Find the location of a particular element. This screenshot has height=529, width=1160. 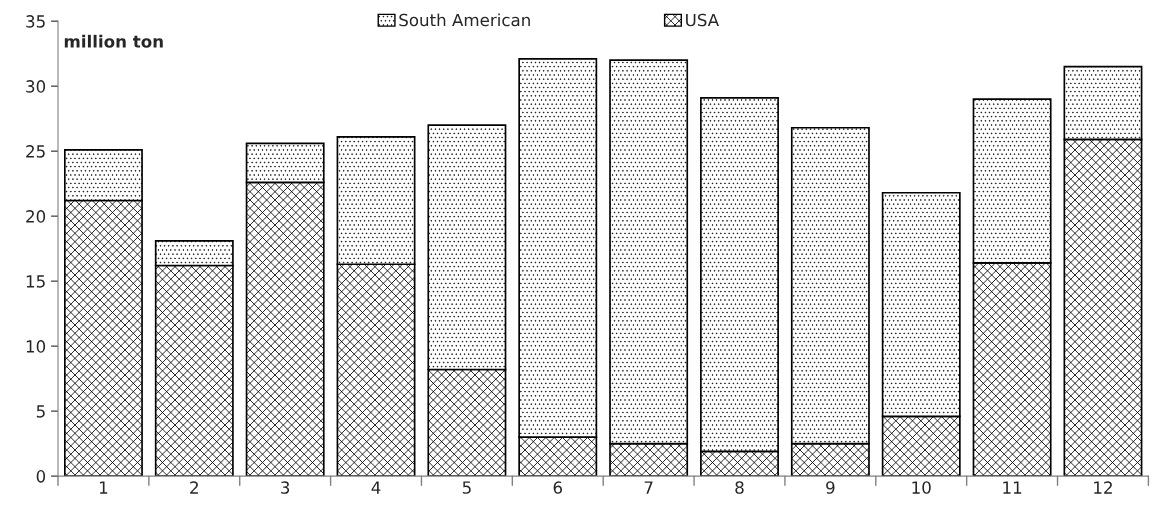

x-tick-label: 8 is located at coordinates (739, 487).